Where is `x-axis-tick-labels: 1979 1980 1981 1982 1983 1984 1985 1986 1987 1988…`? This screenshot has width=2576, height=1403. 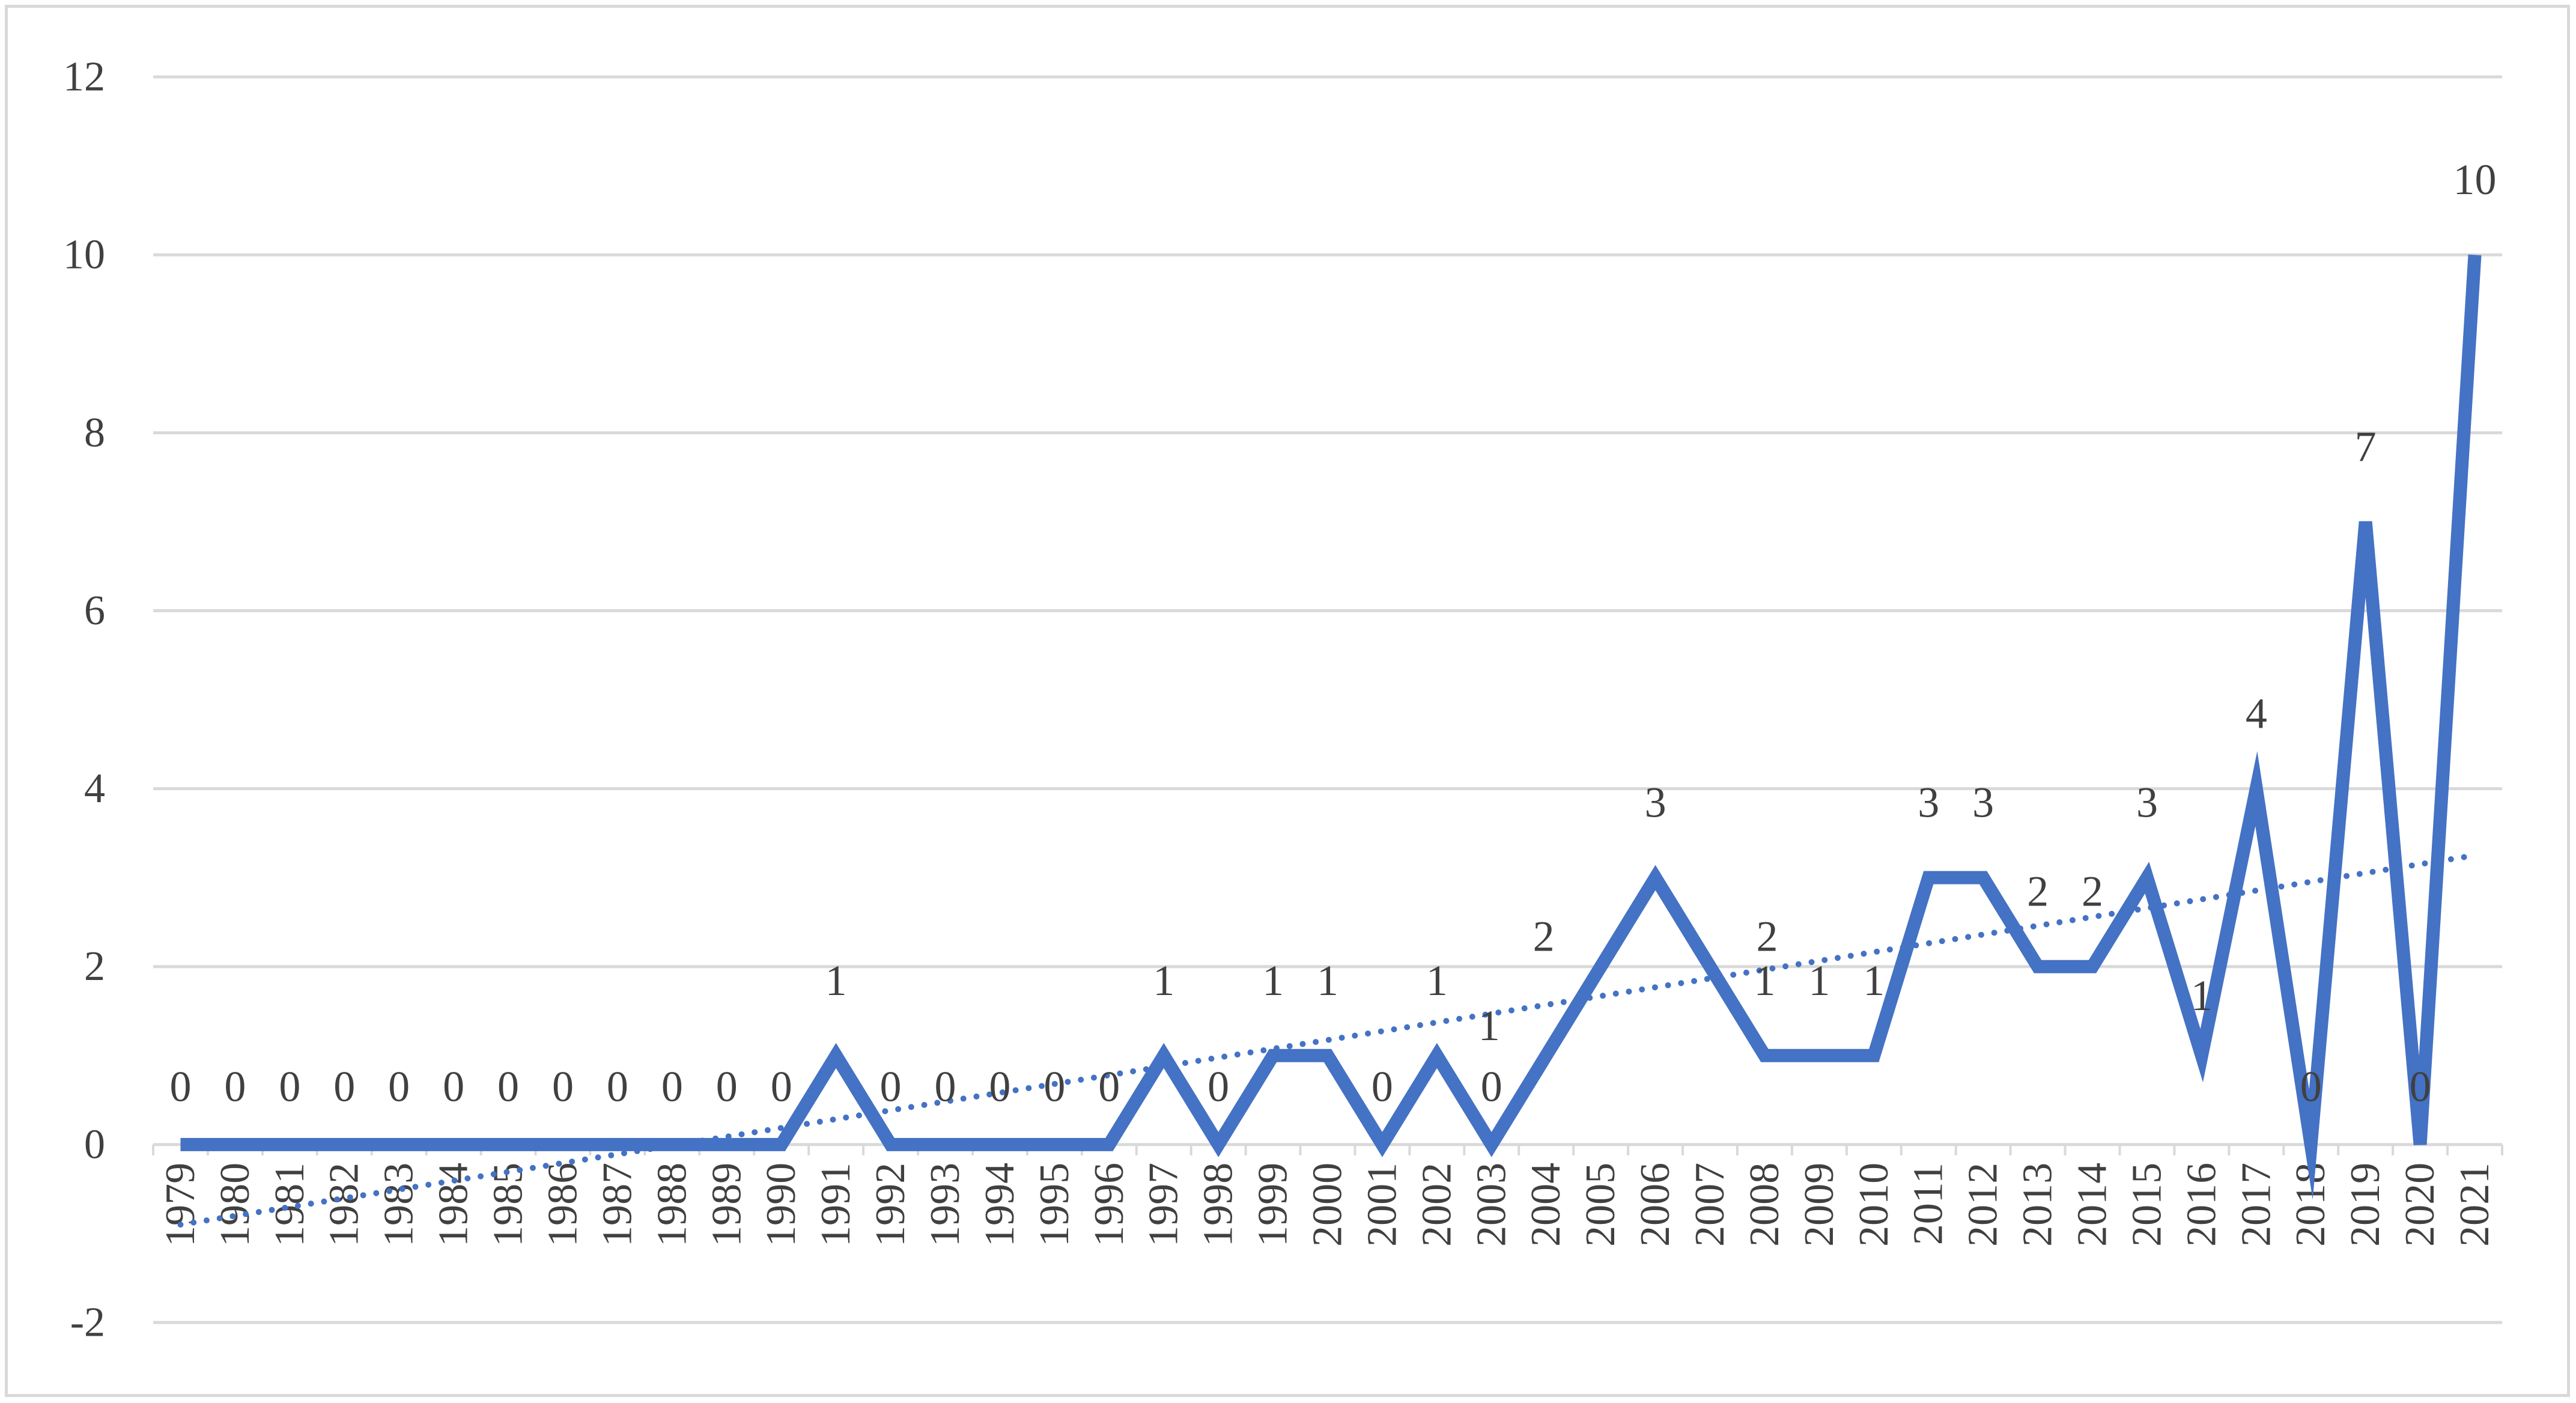 x-axis-tick-labels: 1979 1980 1981 1982 1983 1984 1985 1986 1987 1988… is located at coordinates (1327, 1205).